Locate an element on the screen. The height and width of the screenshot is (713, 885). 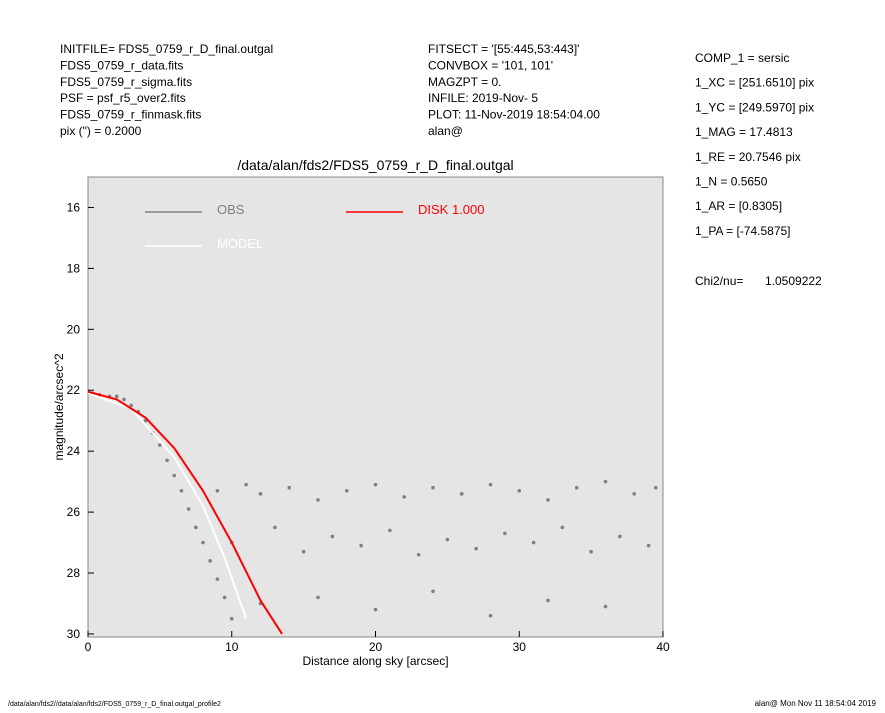
y-tick-label: 24 is located at coordinates (74, 451).